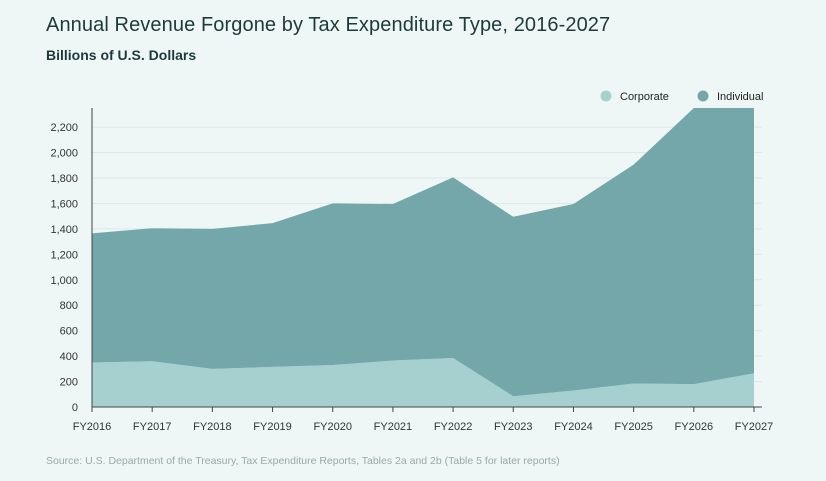 The image size is (826, 481). I want to click on x-tick-label: FY2016, so click(92, 427).